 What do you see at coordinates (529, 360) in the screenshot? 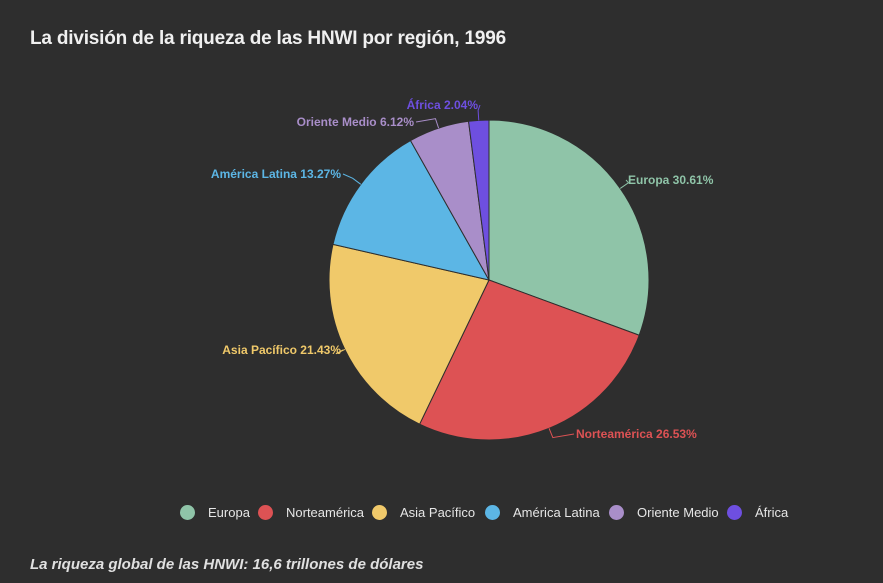
I see `pie-slice-norteamerica` at bounding box center [529, 360].